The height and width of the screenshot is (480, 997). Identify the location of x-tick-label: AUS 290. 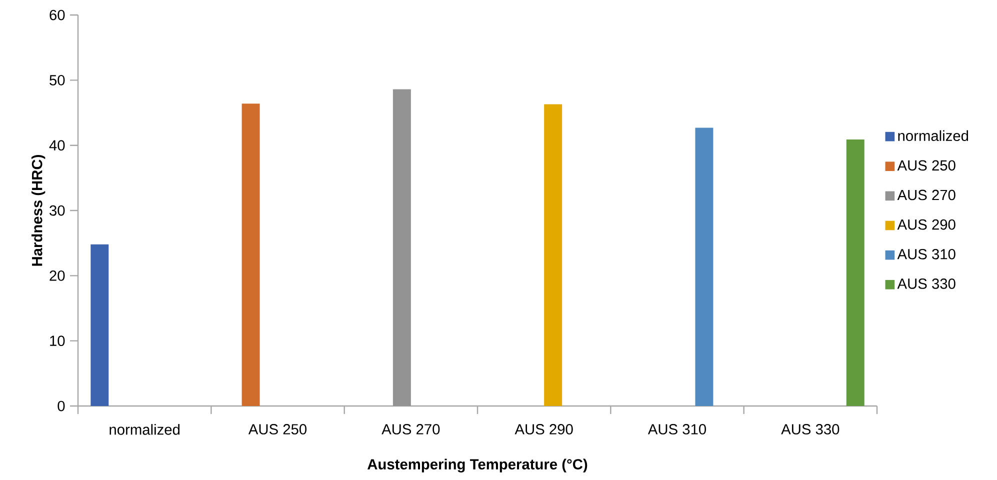
(543, 429).